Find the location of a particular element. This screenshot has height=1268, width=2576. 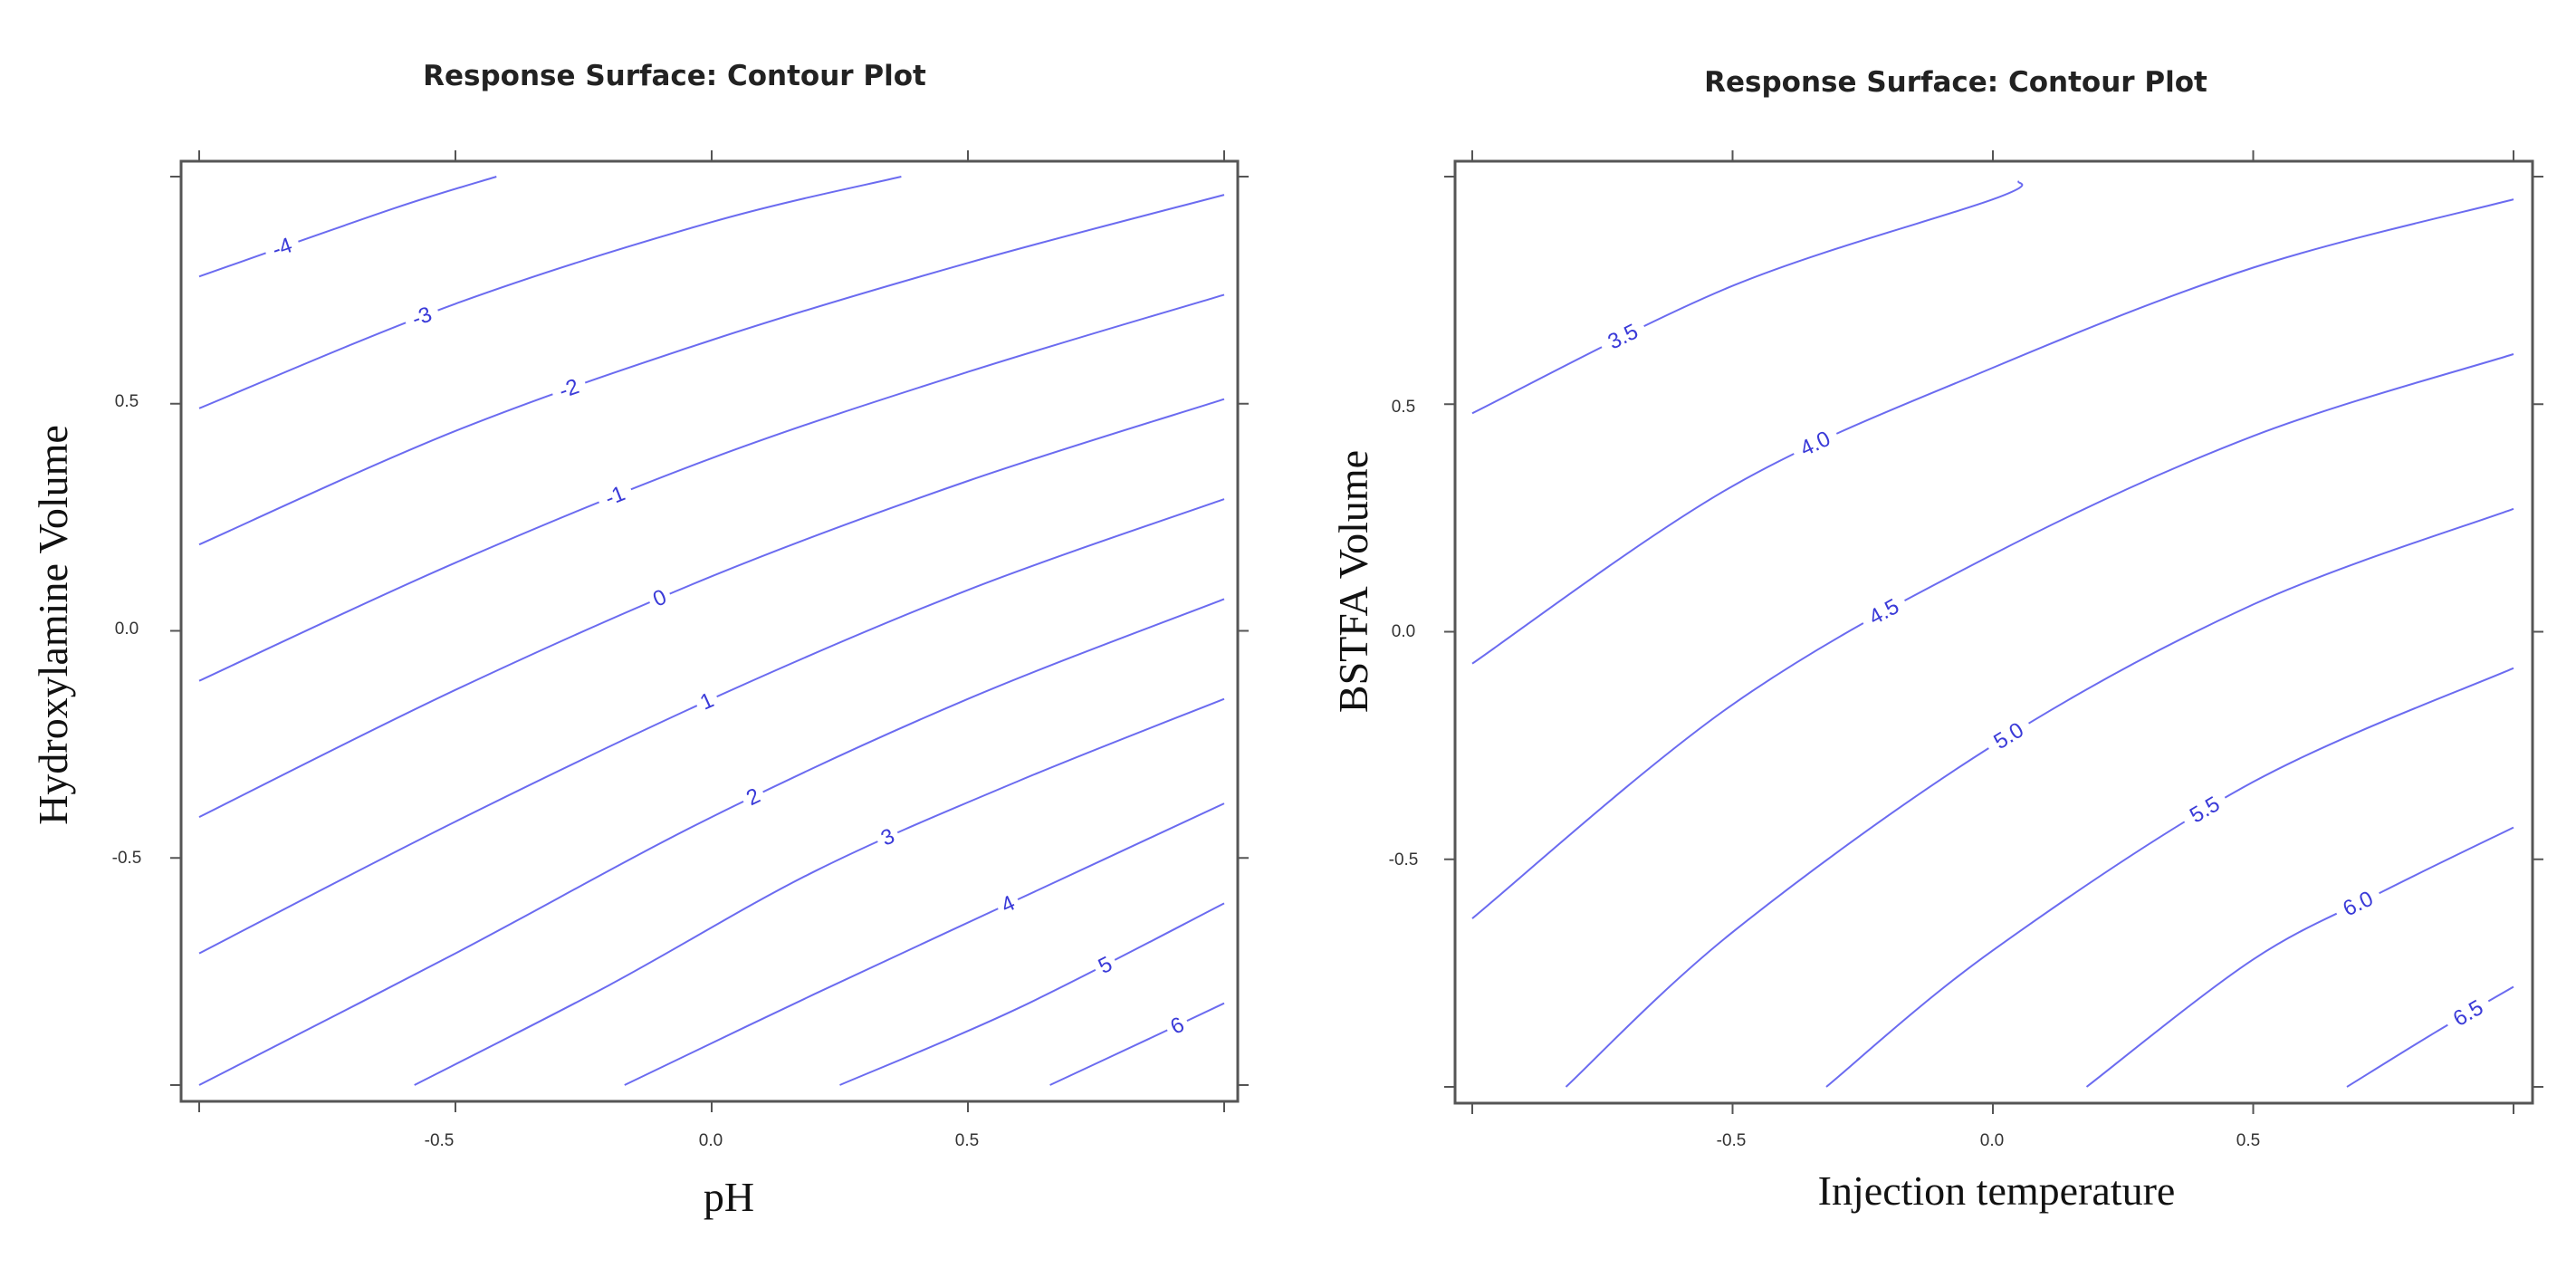

y-axis-title: BSTFA Volume is located at coordinates (1353, 581).